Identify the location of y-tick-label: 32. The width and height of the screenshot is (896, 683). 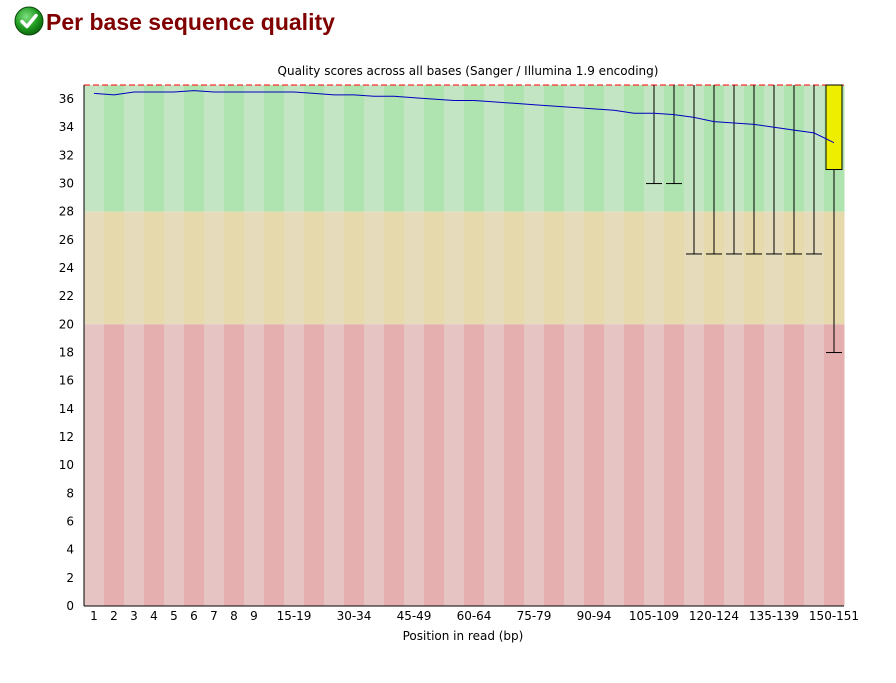
(66, 155).